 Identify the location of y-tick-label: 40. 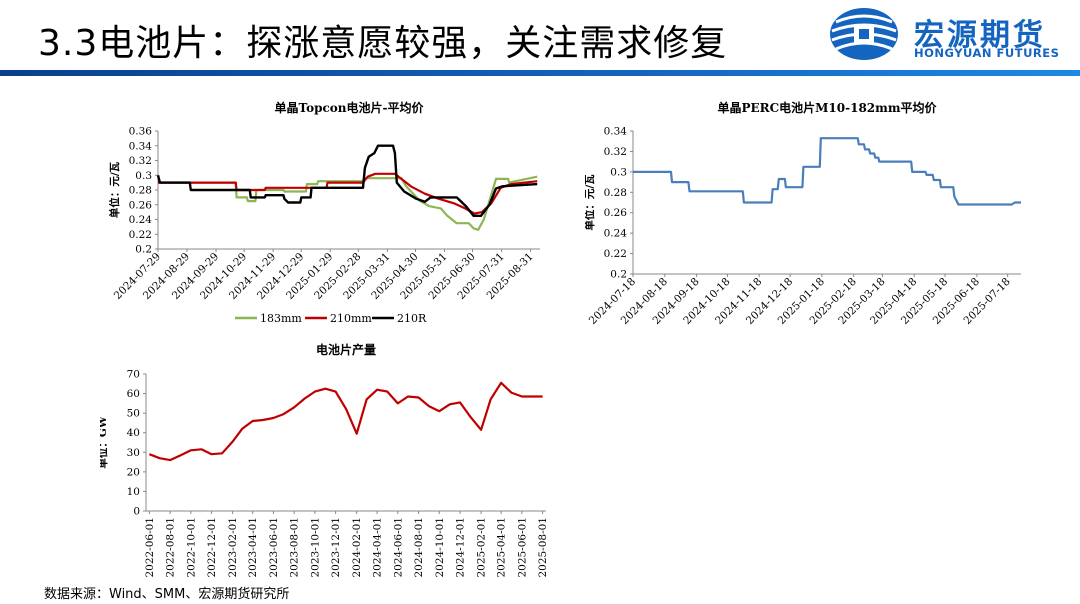
(133, 433).